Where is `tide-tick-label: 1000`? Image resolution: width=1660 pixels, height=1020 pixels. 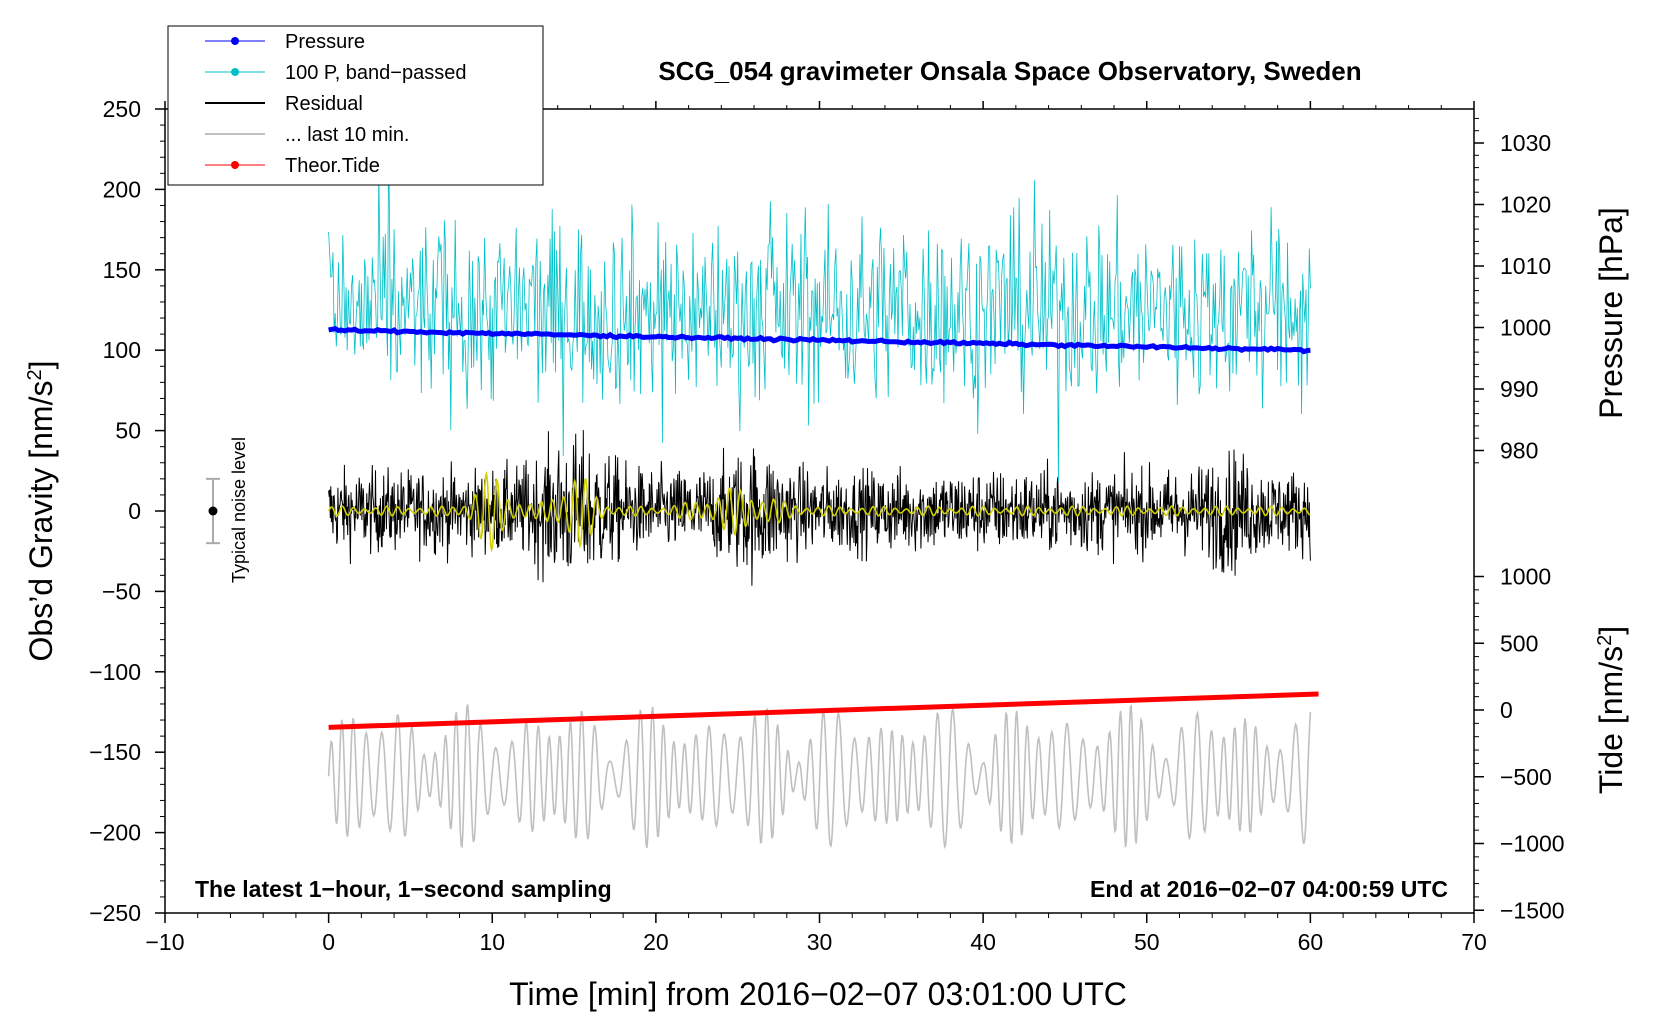
tide-tick-label: 1000 is located at coordinates (1525, 577).